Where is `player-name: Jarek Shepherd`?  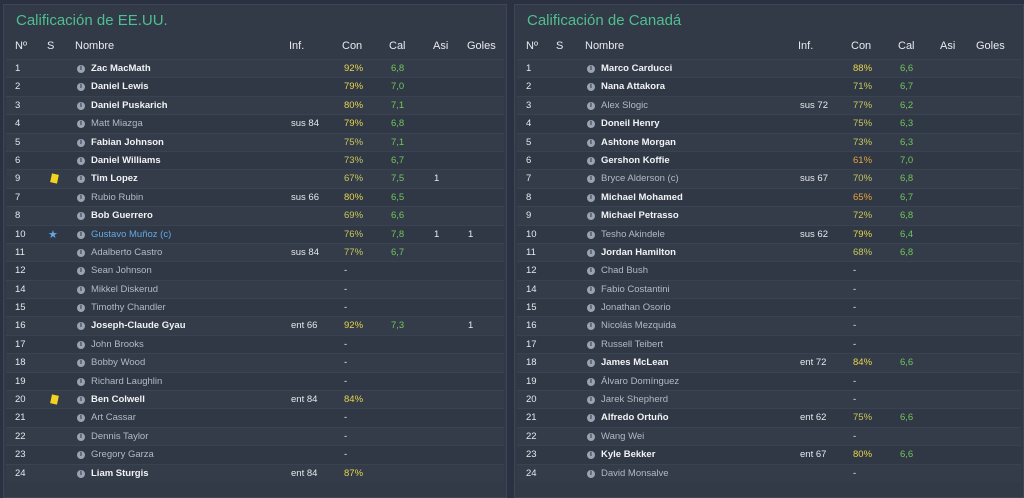 player-name: Jarek Shepherd is located at coordinates (635, 400).